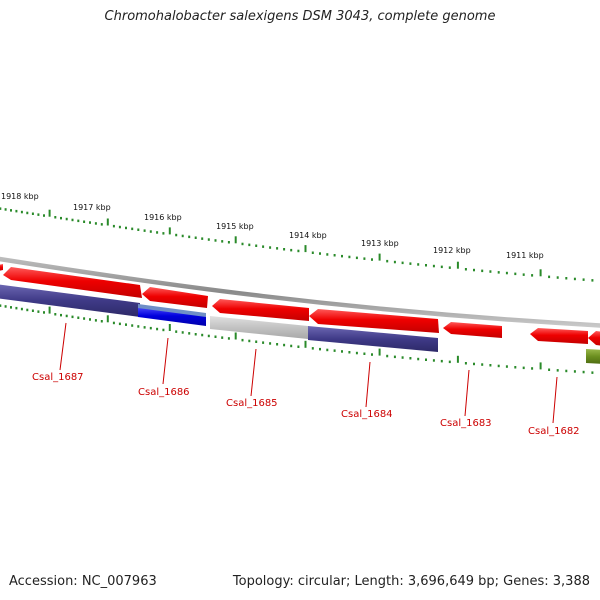 The image size is (600, 600). What do you see at coordinates (252, 403) in the screenshot?
I see `gene-label: Csal_1685` at bounding box center [252, 403].